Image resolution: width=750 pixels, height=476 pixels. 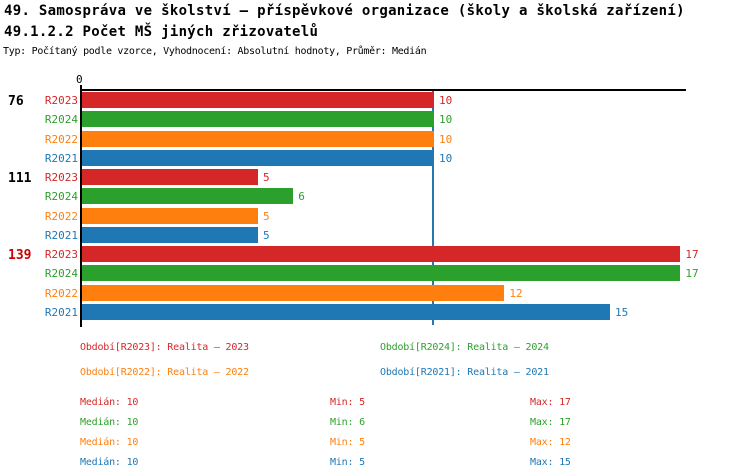 What do you see at coordinates (550, 442) in the screenshot?
I see `stat-max: Max: 12` at bounding box center [550, 442].